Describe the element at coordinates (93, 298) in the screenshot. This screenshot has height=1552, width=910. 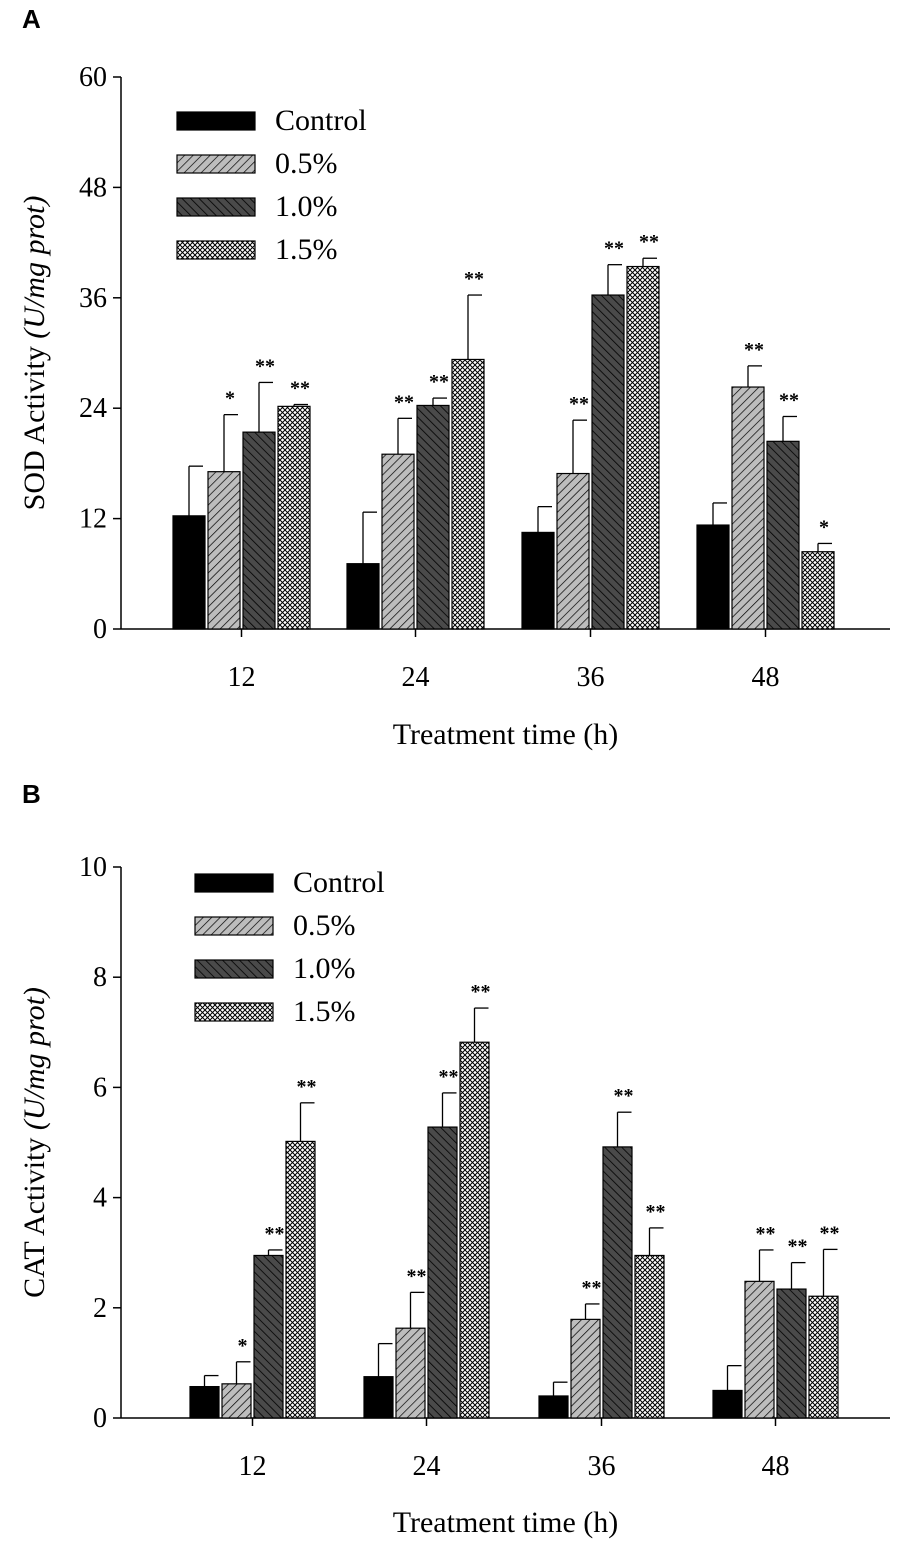
I see `y-tick-label: 36` at that location.